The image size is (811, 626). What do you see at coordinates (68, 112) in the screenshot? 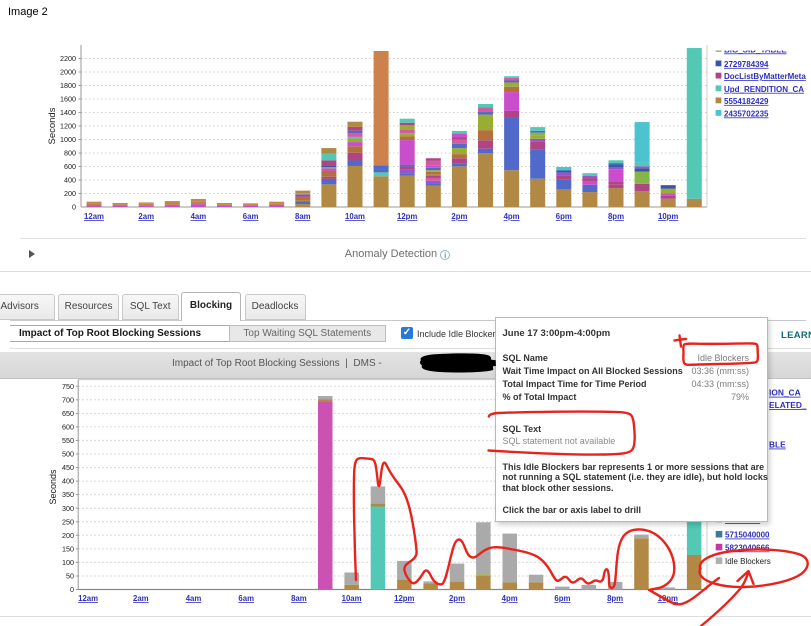
I see `svg-text: 1400` at bounding box center [68, 112].